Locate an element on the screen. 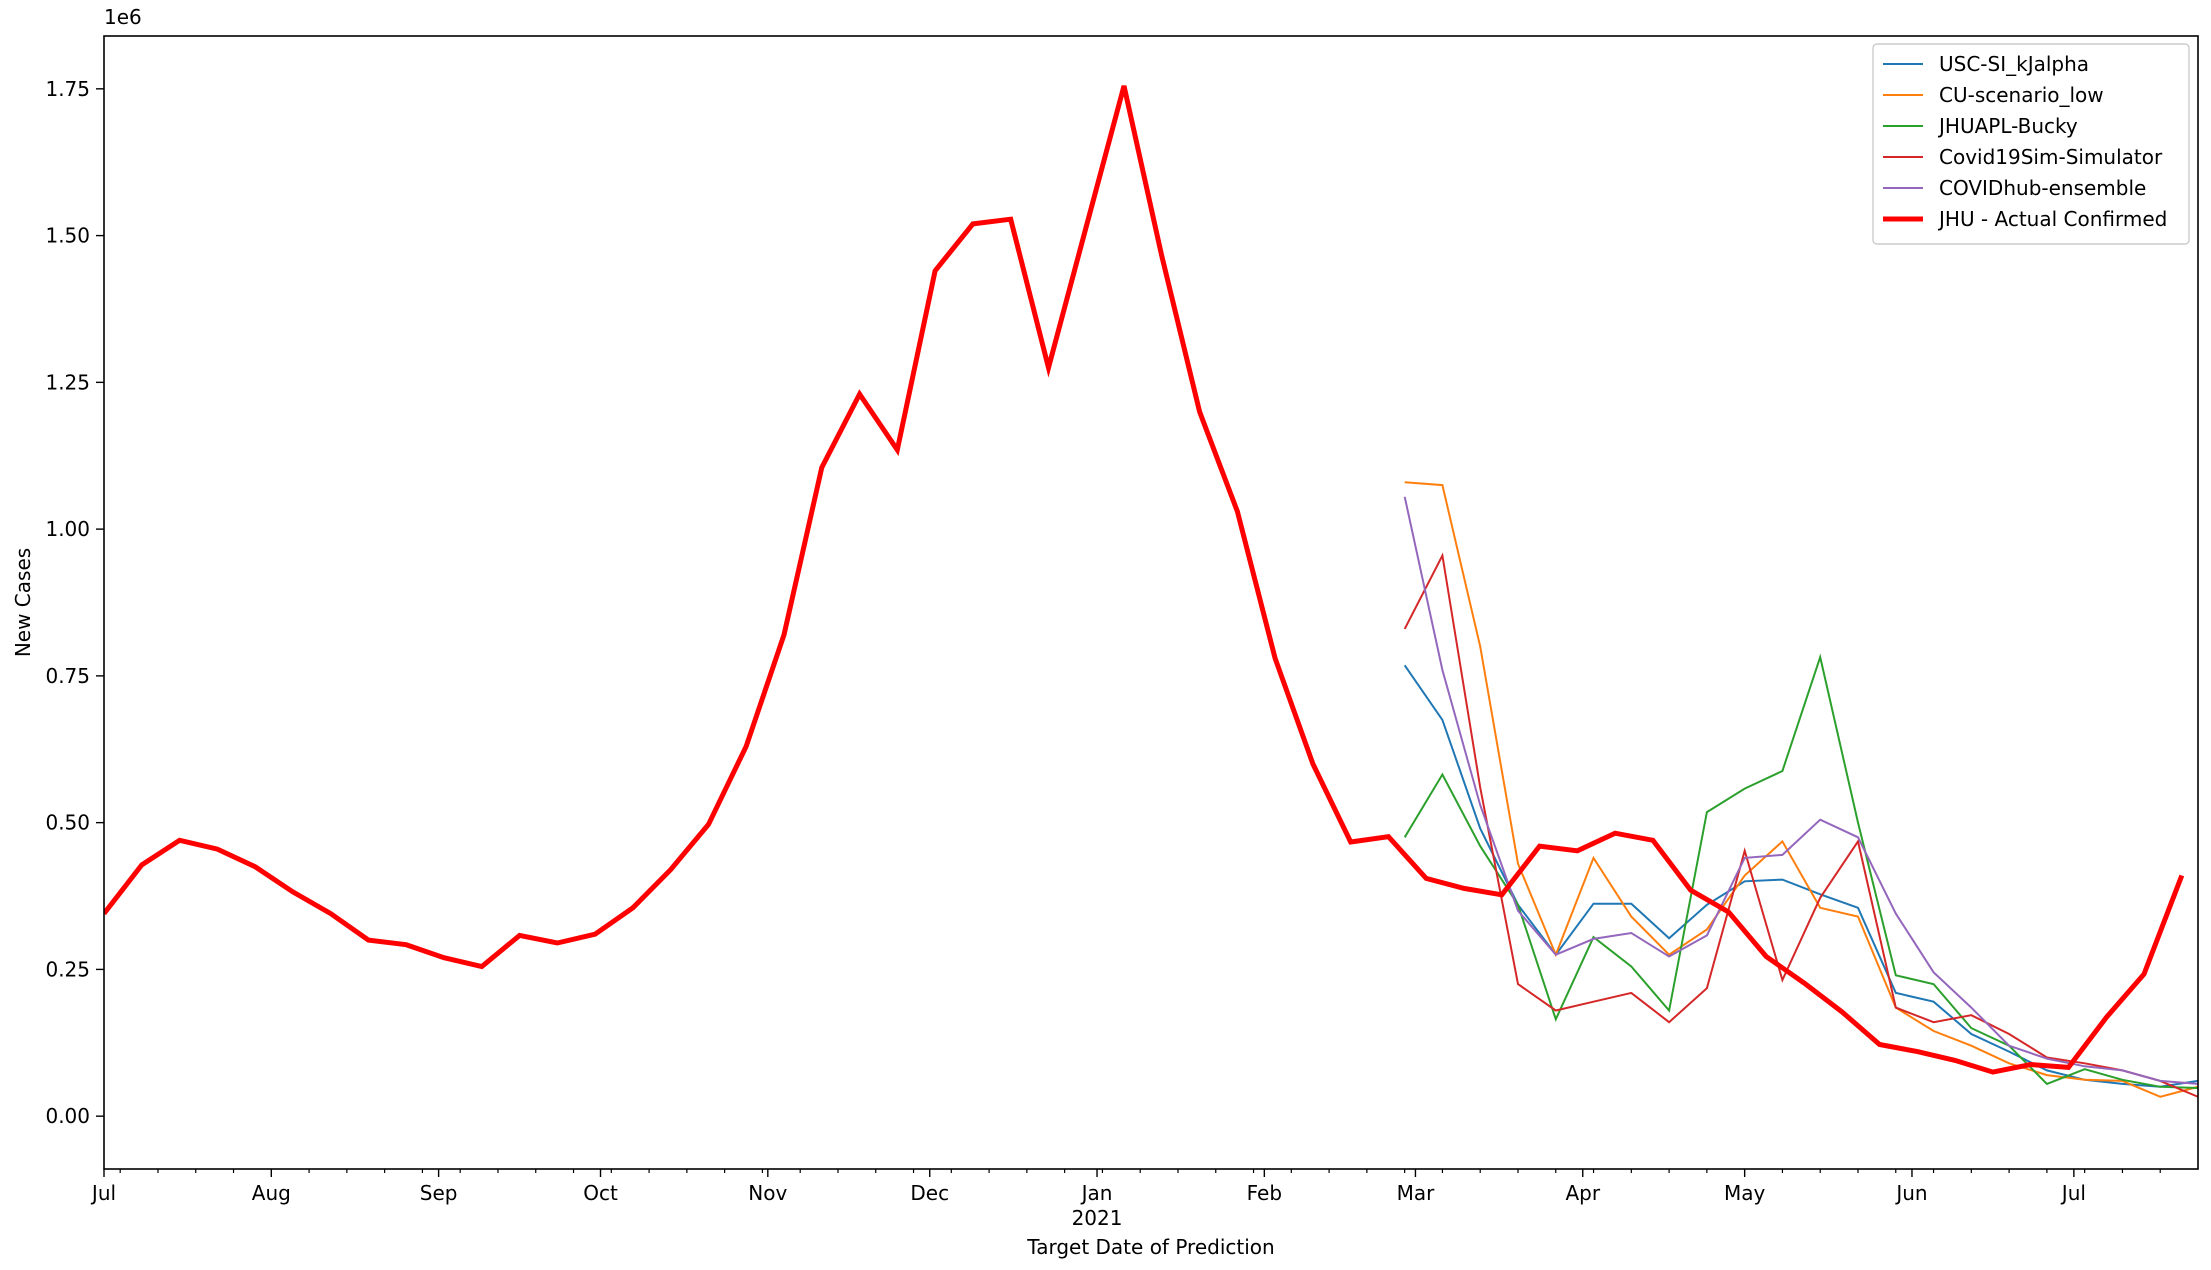 The height and width of the screenshot is (1270, 2211). x-tick-label-0: Jul is located at coordinates (103, 1193).